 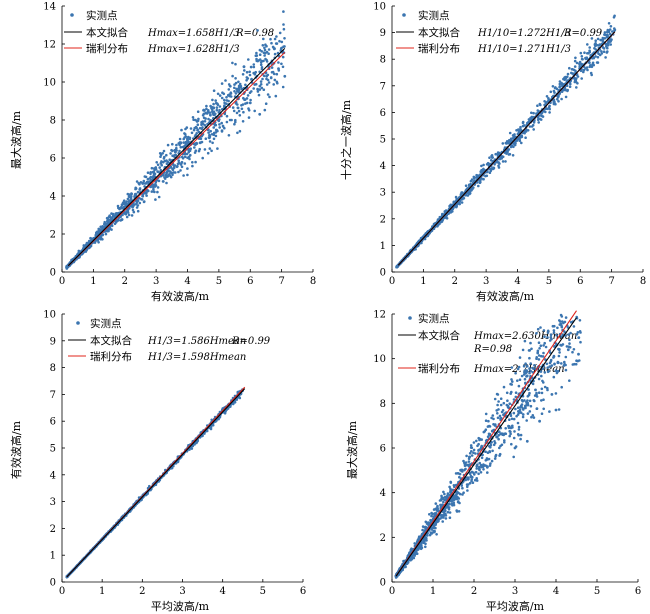 What do you see at coordinates (549, 281) in the screenshot?
I see `x-tick-label: 5` at bounding box center [549, 281].